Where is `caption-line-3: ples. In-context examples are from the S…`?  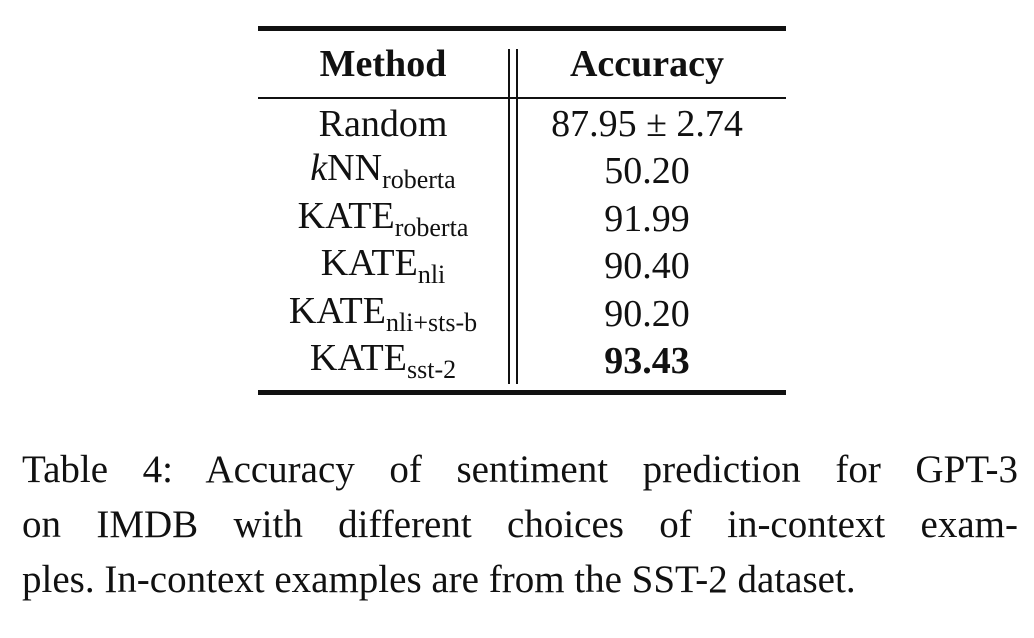
caption-line-3: ples. In-context examples are from the S… is located at coordinates (439, 579).